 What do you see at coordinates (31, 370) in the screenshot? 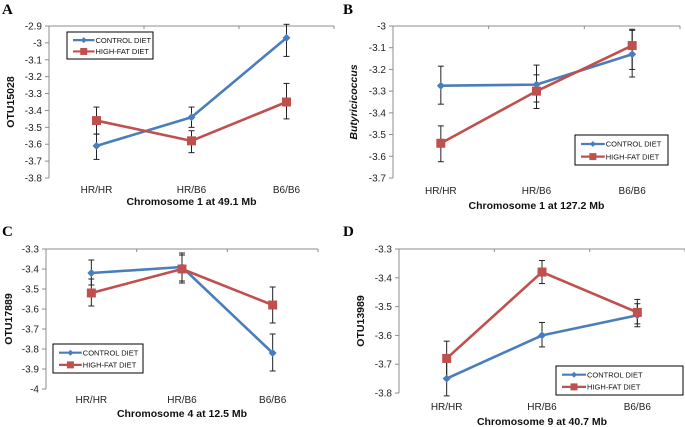
I see `y-tick-label: -3.9` at bounding box center [31, 370].